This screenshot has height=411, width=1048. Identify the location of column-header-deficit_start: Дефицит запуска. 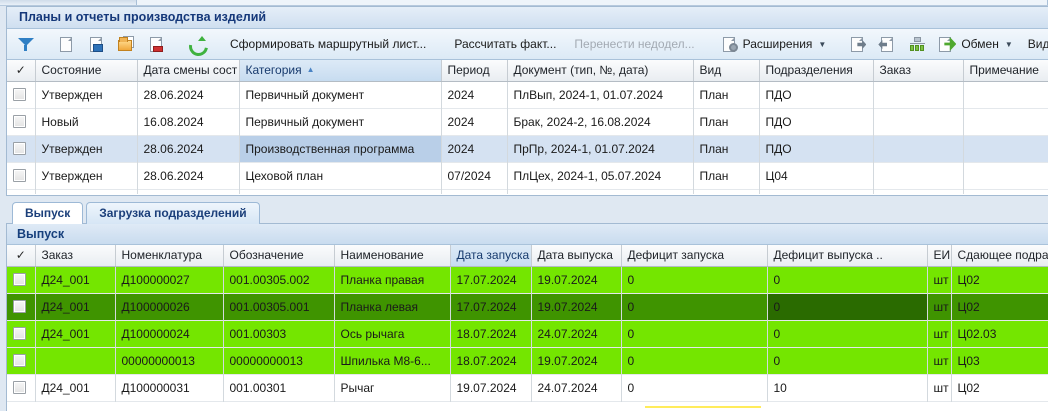
(694, 256).